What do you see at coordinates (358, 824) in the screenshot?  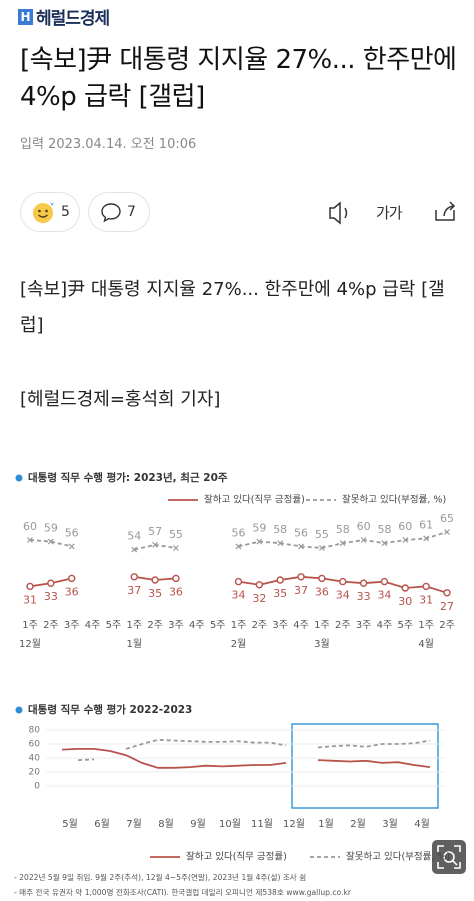 I see `x-tick-label: 2월` at bounding box center [358, 824].